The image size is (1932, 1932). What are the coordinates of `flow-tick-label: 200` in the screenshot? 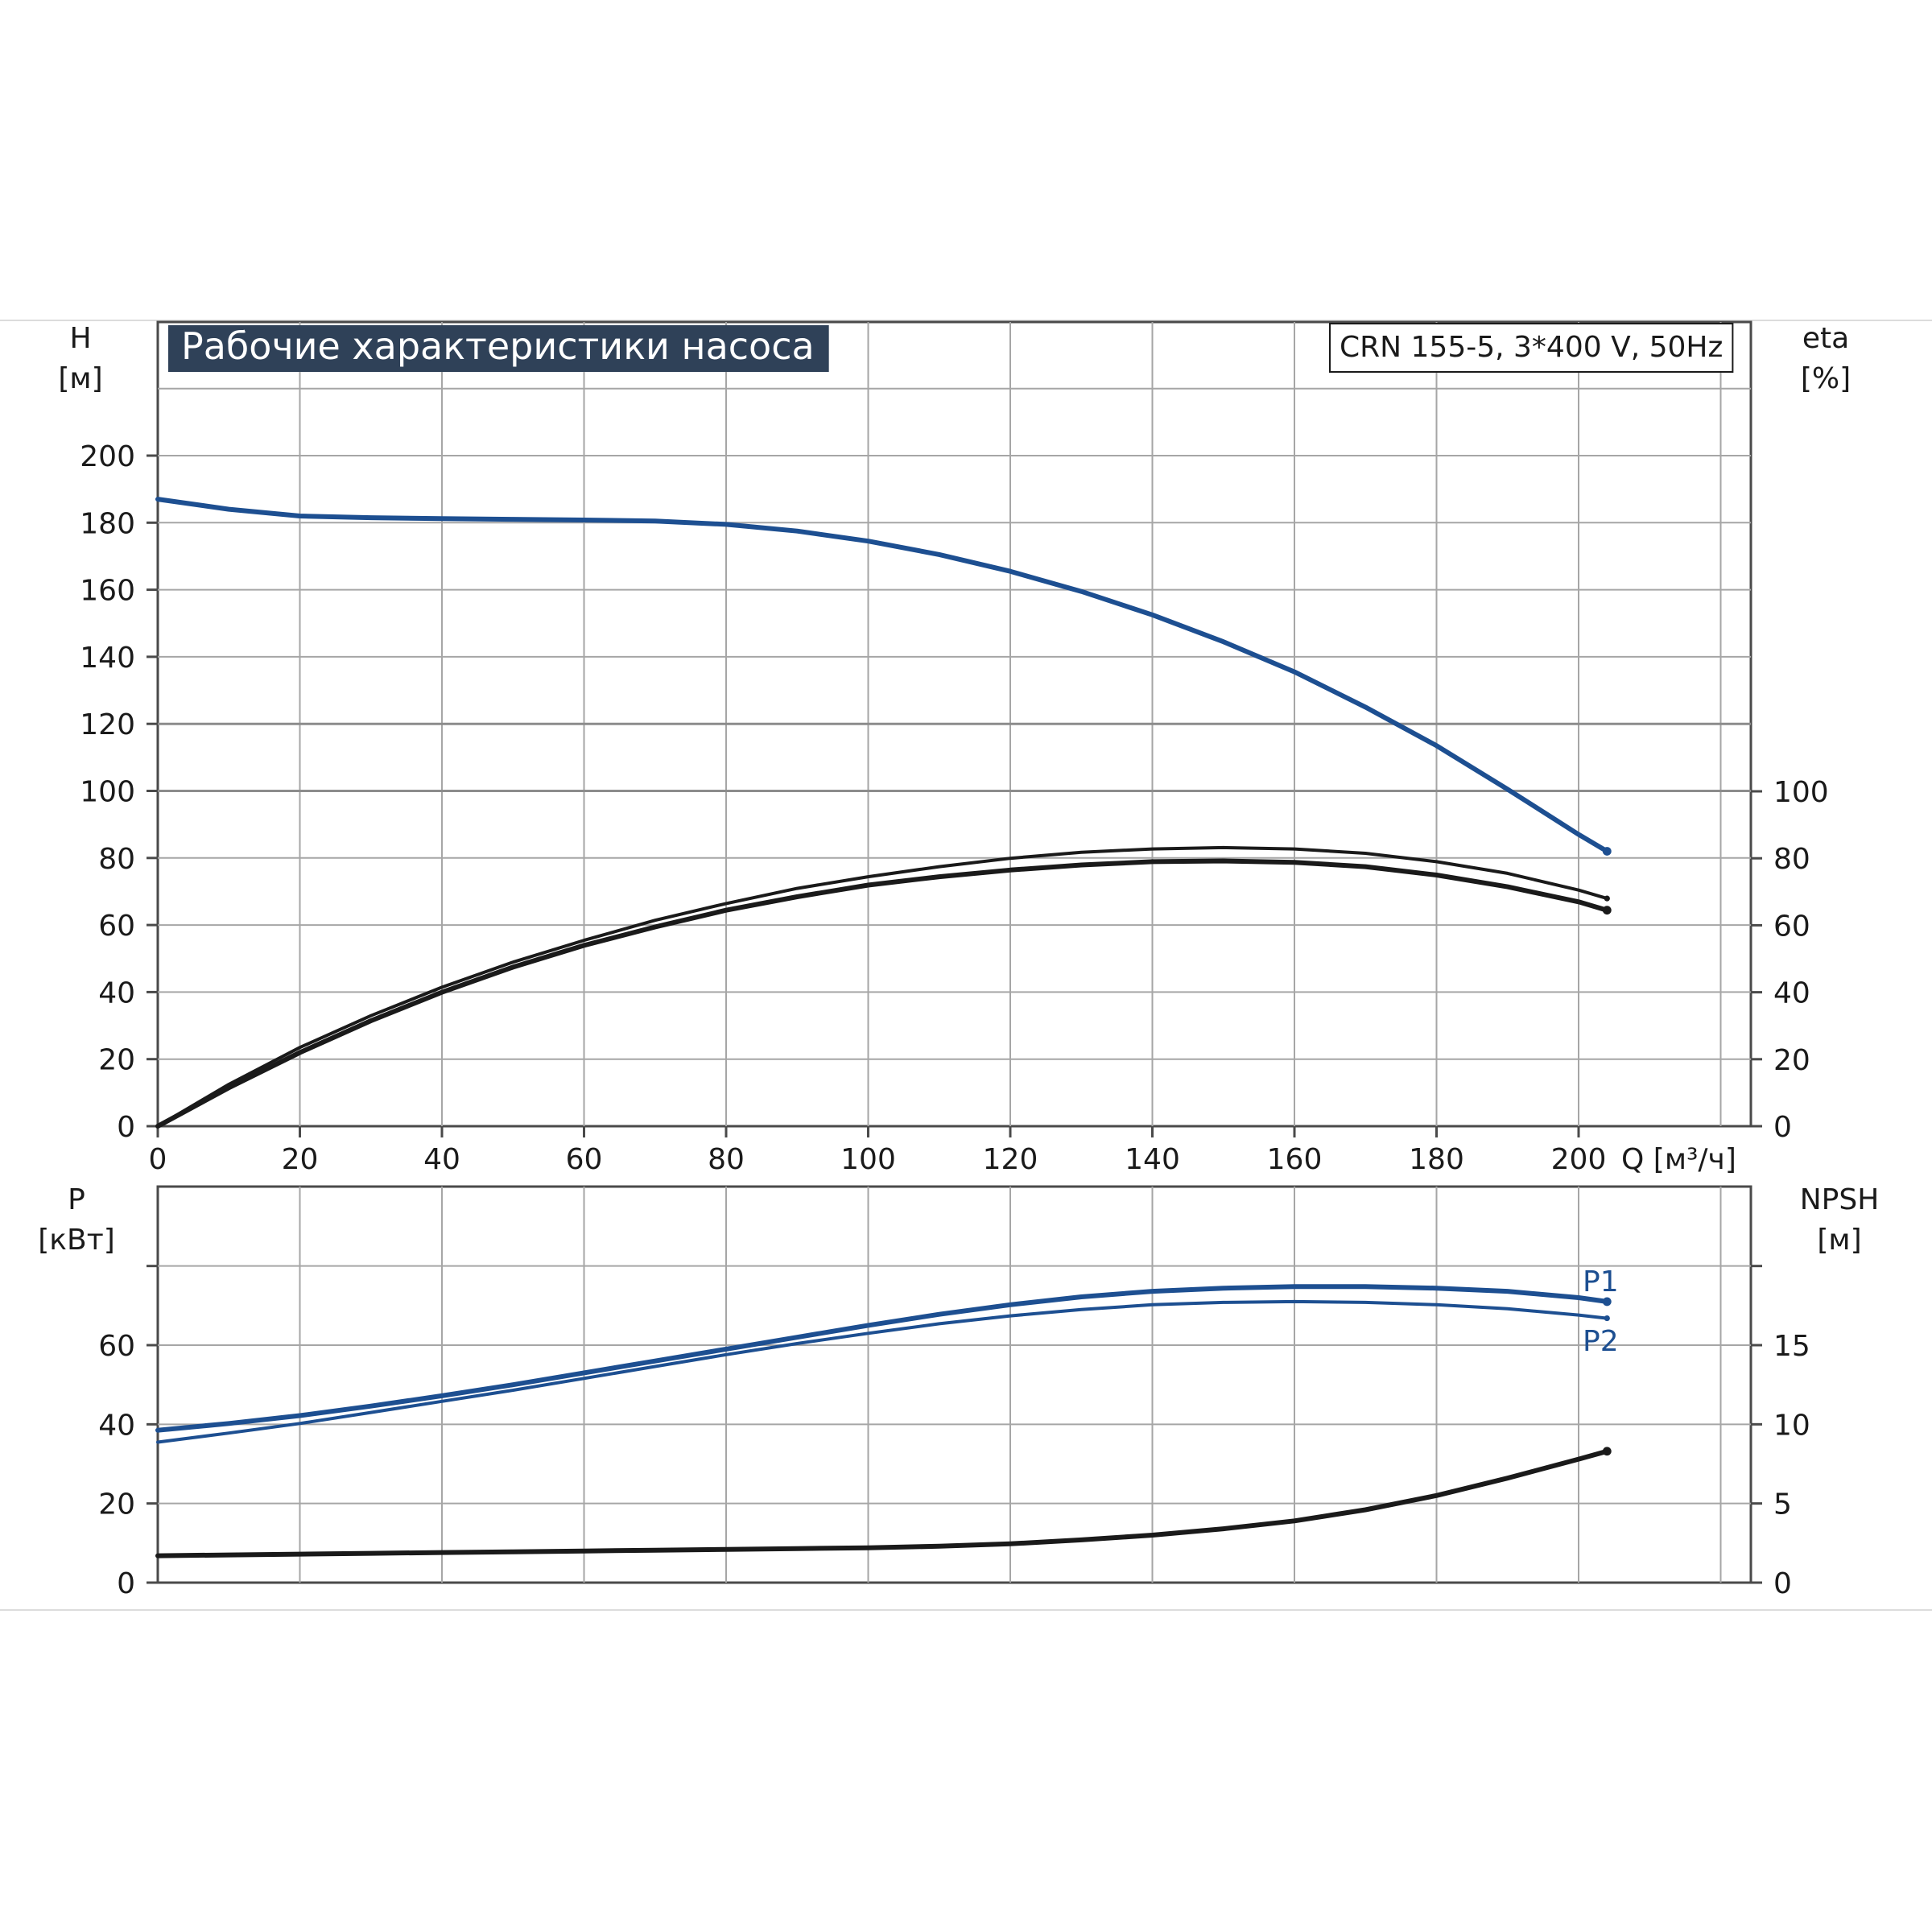 It's located at (1579, 1159).